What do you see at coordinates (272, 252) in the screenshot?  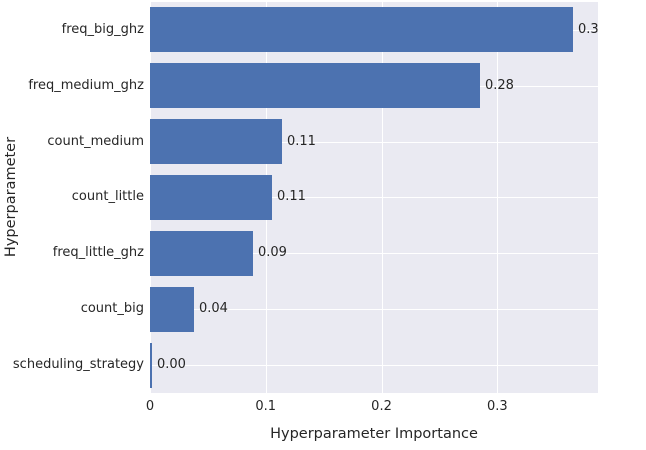 I see `bar-value-label: 0.09` at bounding box center [272, 252].